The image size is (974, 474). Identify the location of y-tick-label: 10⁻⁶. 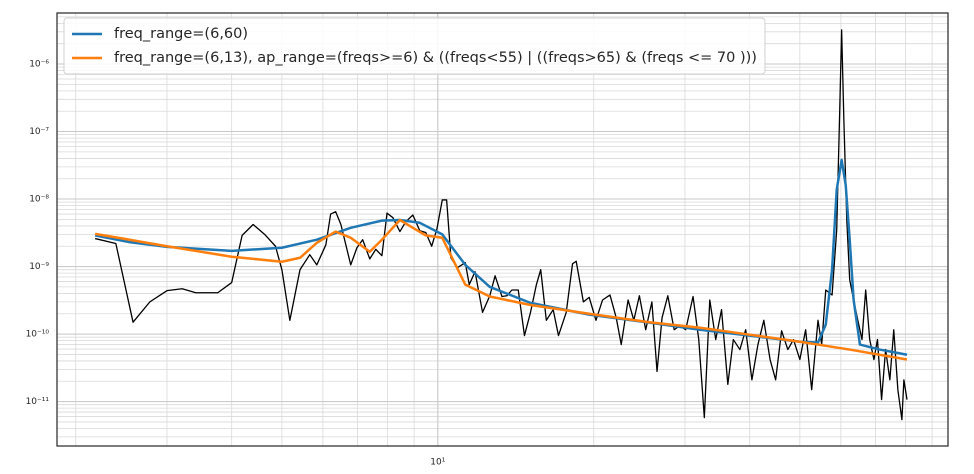
(39, 65).